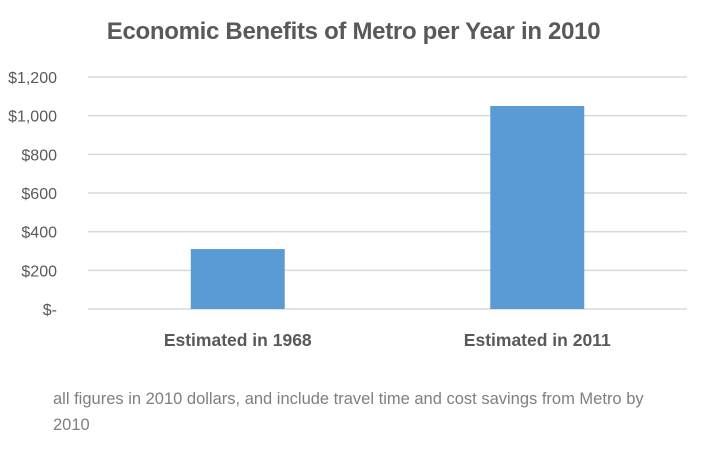  Describe the element at coordinates (32, 78) in the screenshot. I see `y-tick-label: $1,200` at that location.